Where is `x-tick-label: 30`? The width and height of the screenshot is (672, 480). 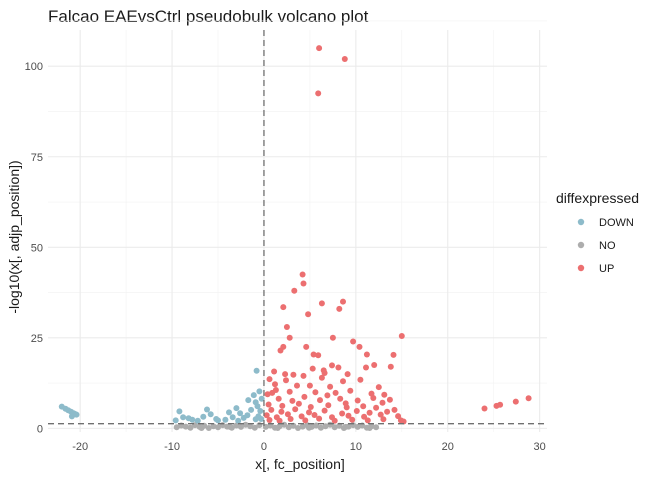 x-tick-label: 30 is located at coordinates (540, 447).